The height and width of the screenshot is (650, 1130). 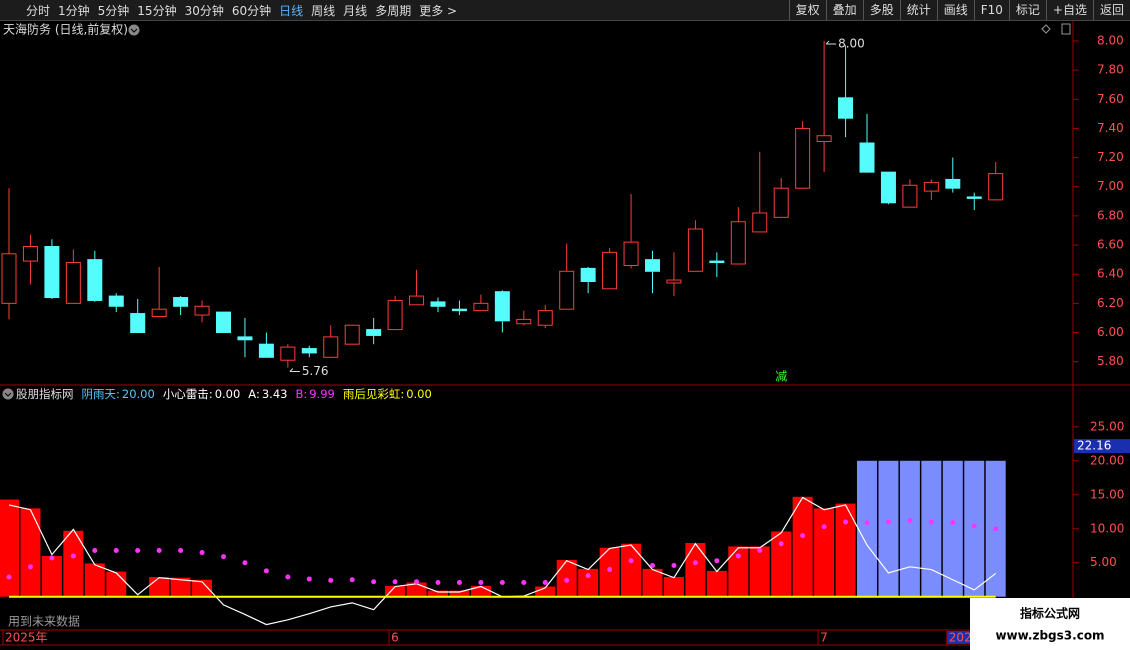 I want to click on scroll-icon, so click(x=1066, y=29).